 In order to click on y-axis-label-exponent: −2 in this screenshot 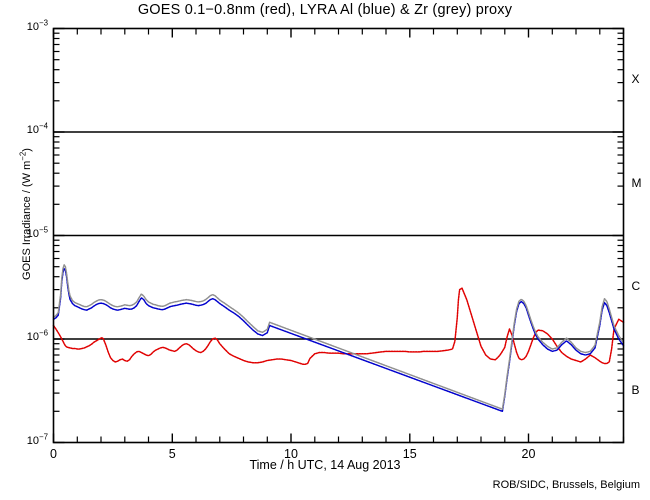, I will do `click(23, 156)`.